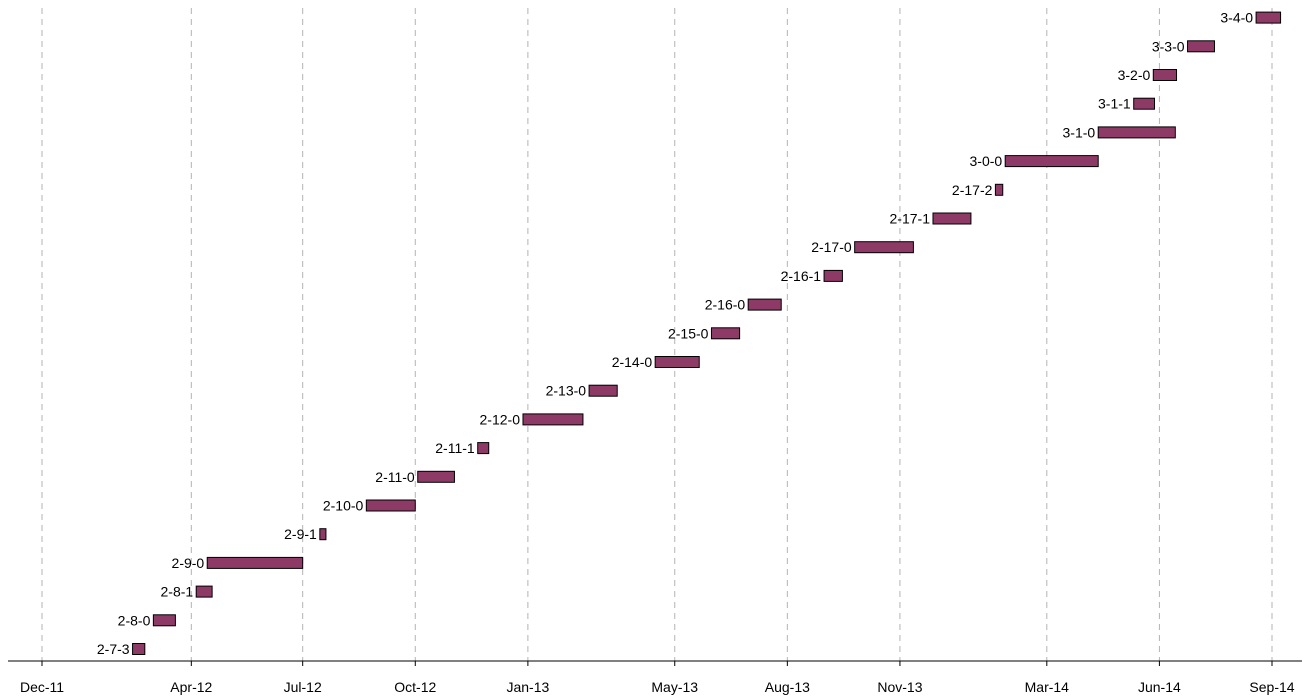 The image size is (1311, 698). Describe the element at coordinates (134, 620) in the screenshot. I see `task-label: 2-8-0` at that location.